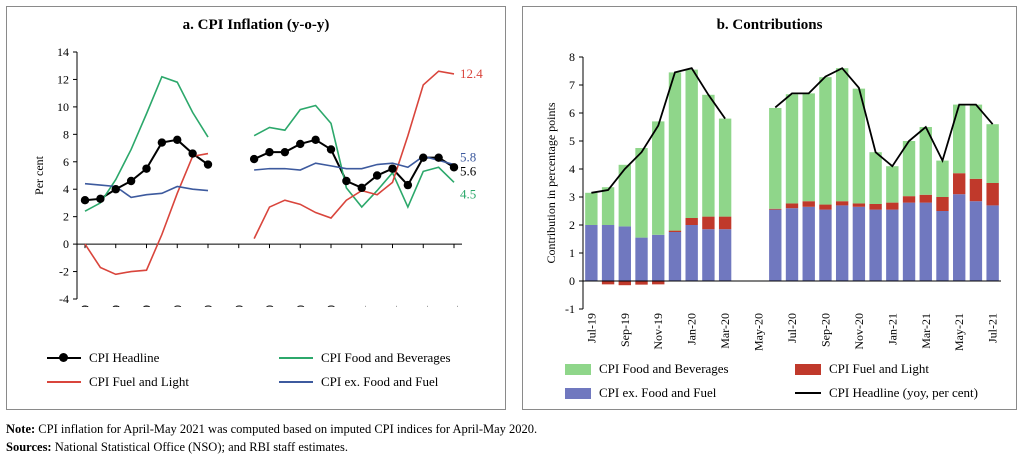 This screenshot has width=1025, height=464. What do you see at coordinates (808, 369) in the screenshot?
I see `fuel-box-swatch` at bounding box center [808, 369].